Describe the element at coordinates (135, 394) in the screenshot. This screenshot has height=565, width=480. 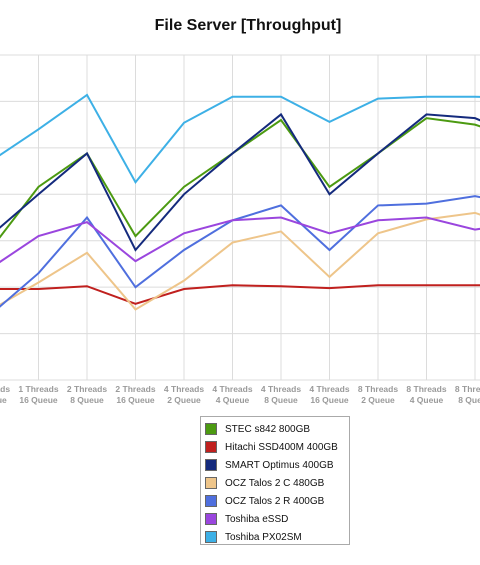
I see `x-tick-label: 2 Threads 16 Queue` at that location.